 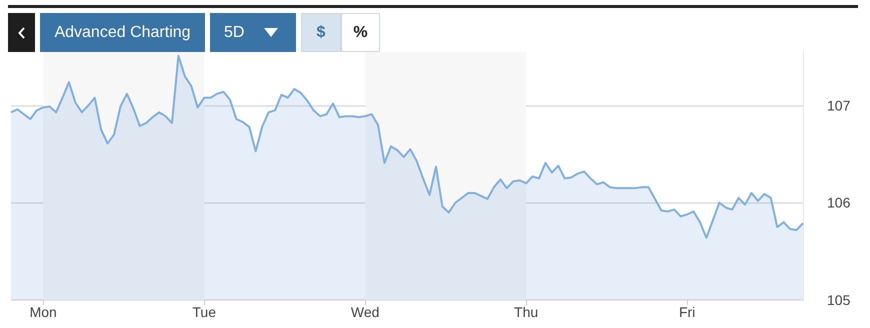 What do you see at coordinates (122, 33) in the screenshot?
I see `text: Advanced Charting` at bounding box center [122, 33].